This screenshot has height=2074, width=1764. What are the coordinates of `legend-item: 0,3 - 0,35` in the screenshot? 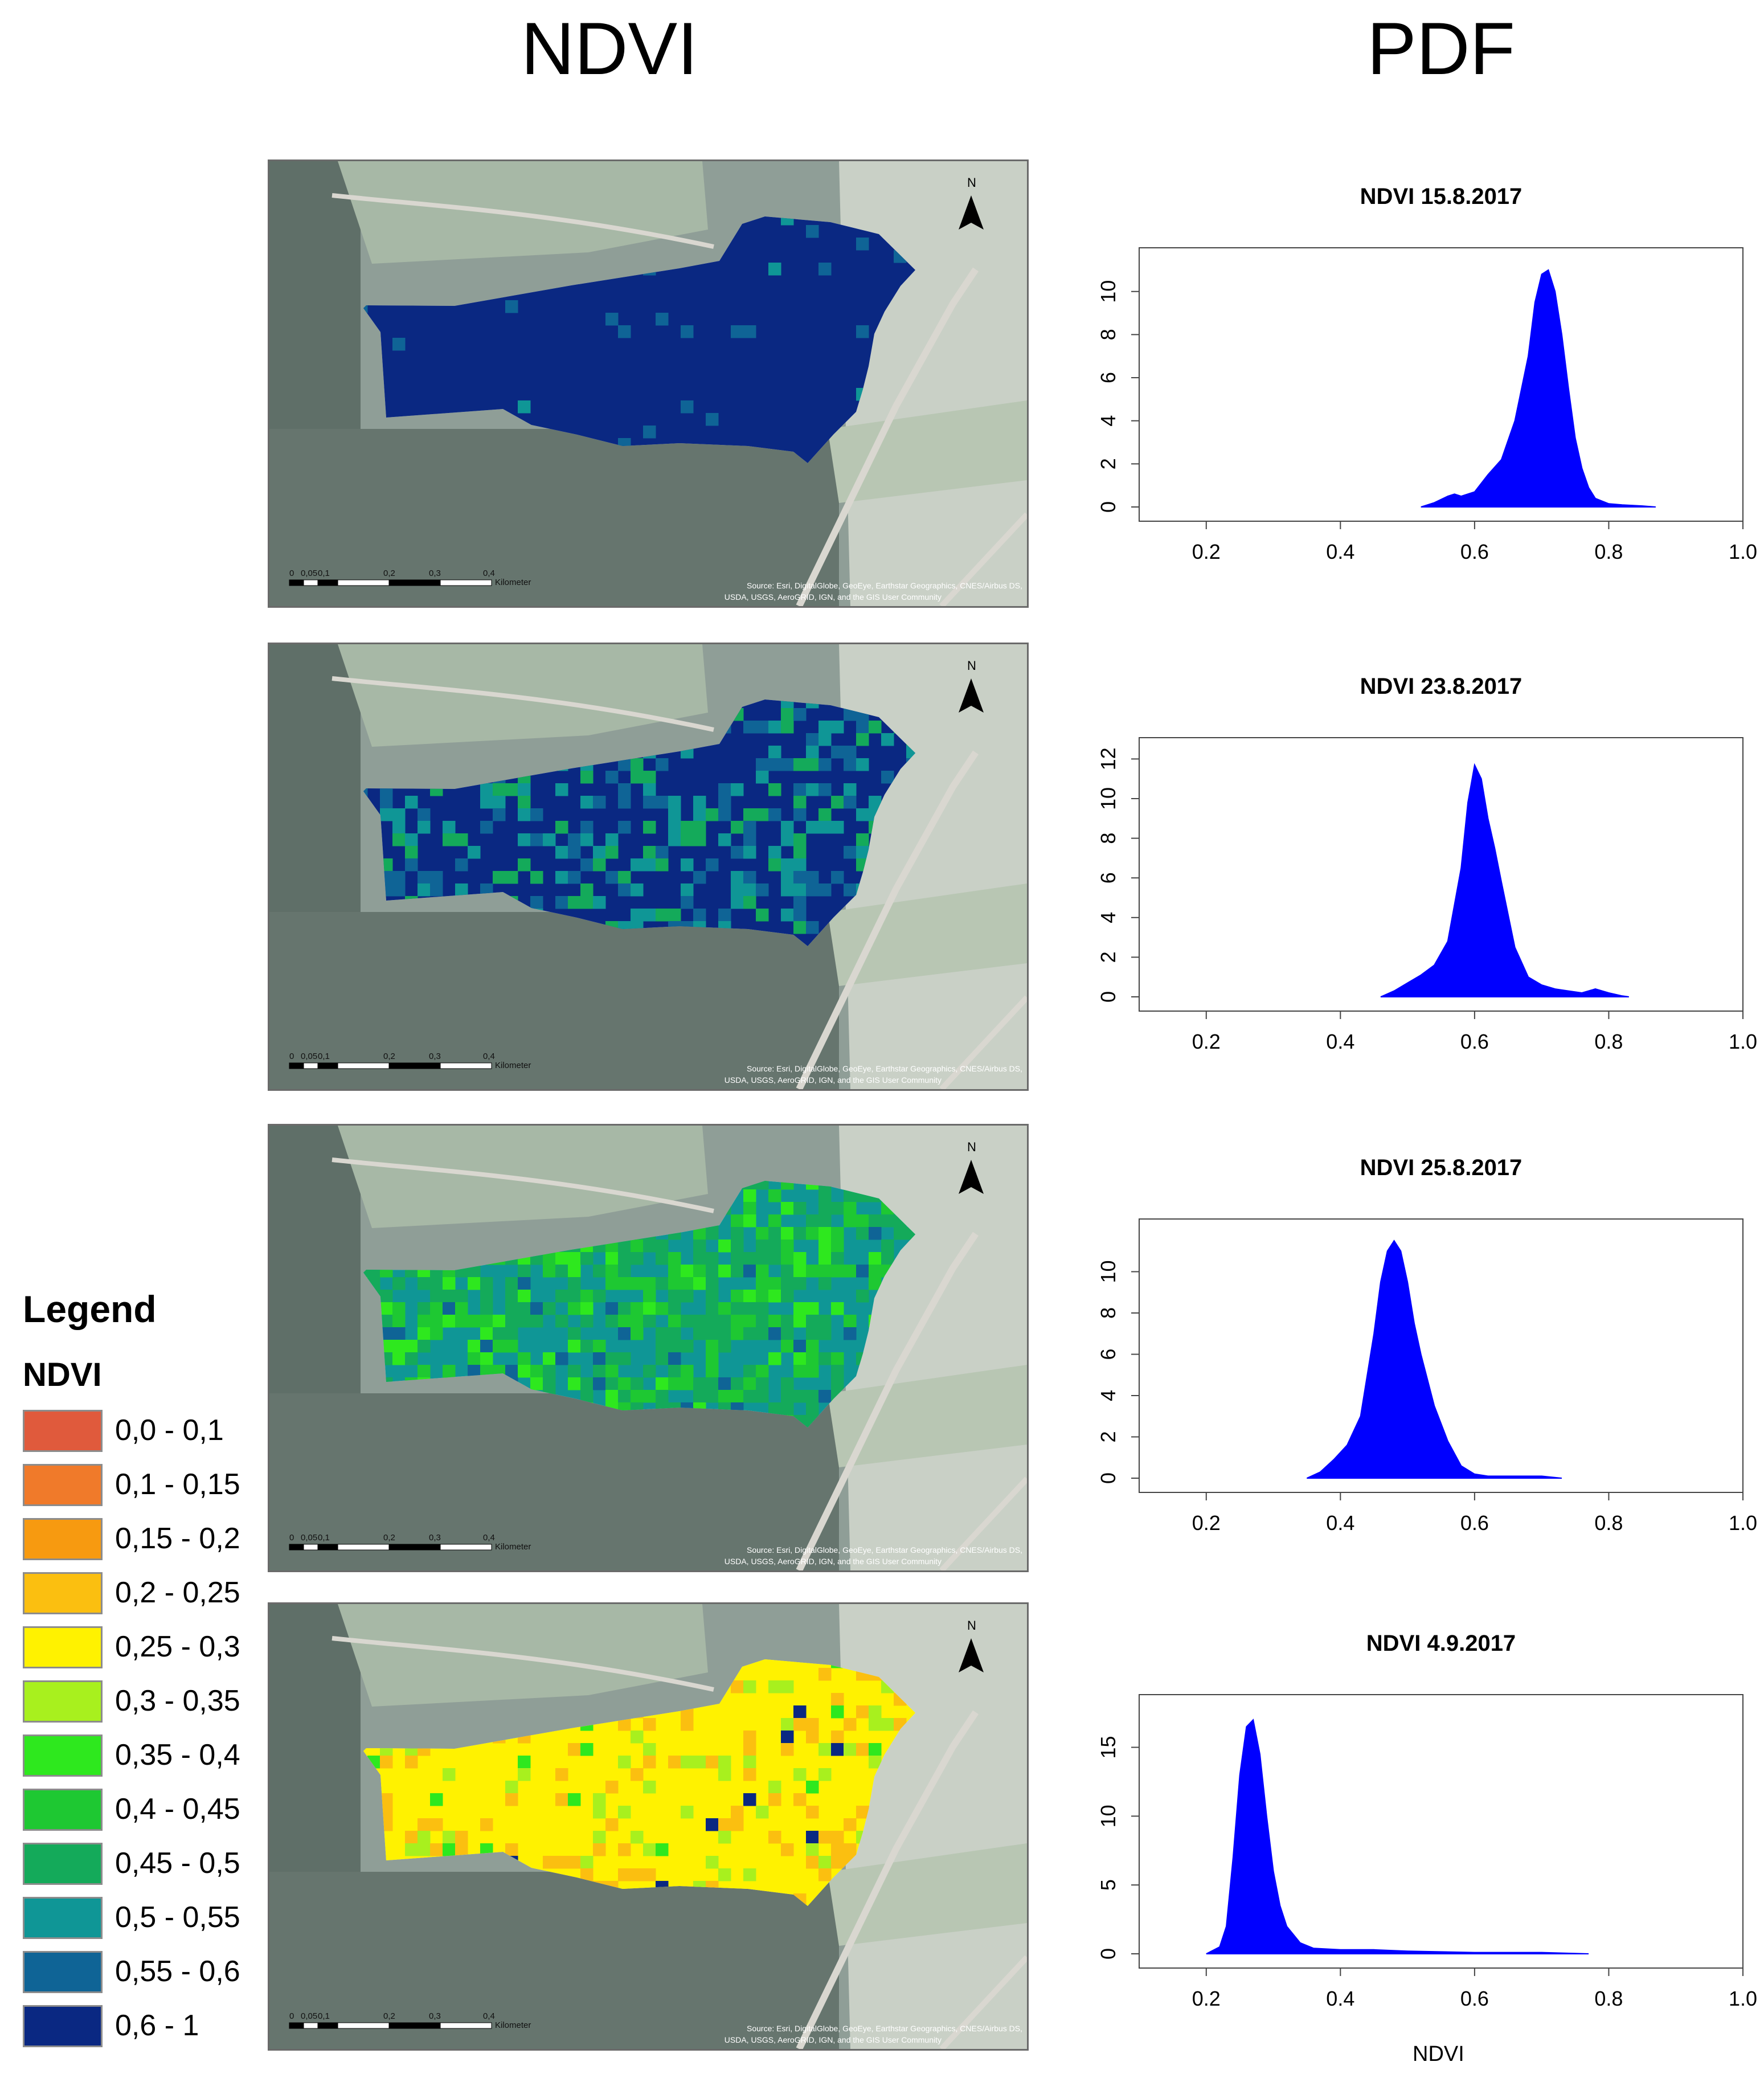 It's located at (142, 1703).